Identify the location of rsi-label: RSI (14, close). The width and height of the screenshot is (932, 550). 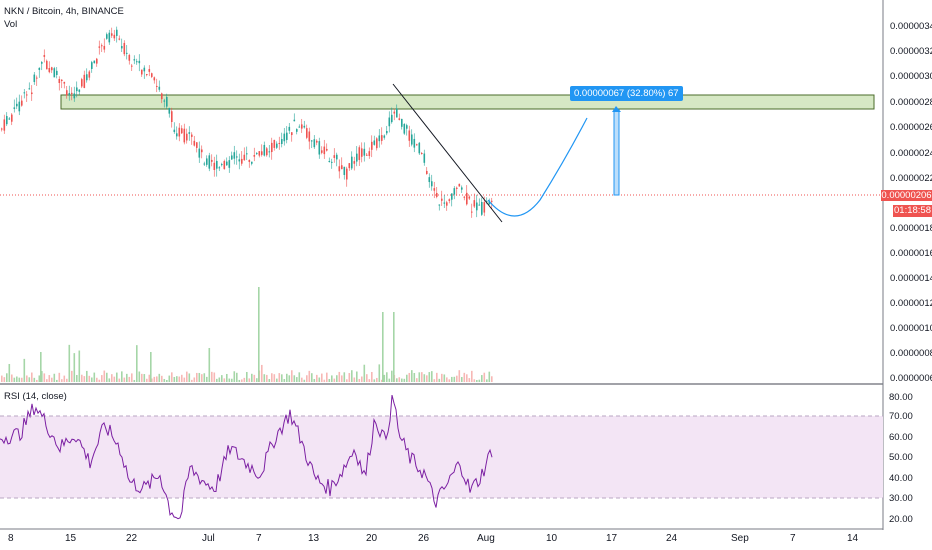
(35, 396).